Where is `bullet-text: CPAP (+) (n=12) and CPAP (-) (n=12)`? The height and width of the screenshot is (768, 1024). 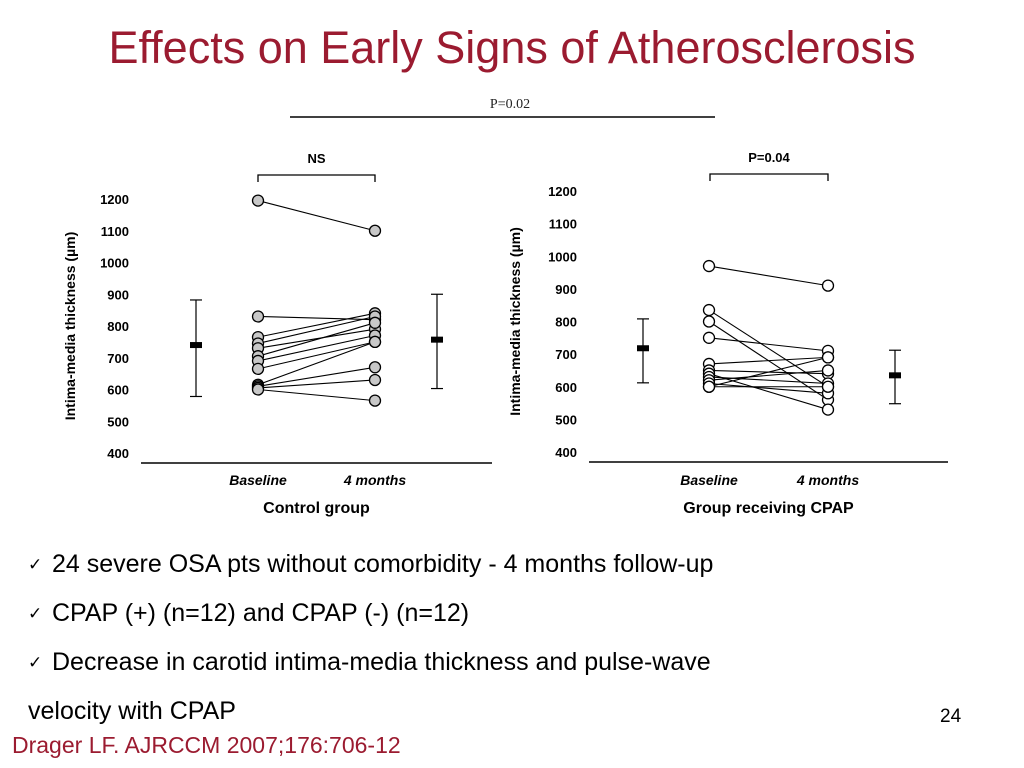 bullet-text: CPAP (+) (n=12) and CPAP (-) (n=12) is located at coordinates (261, 613).